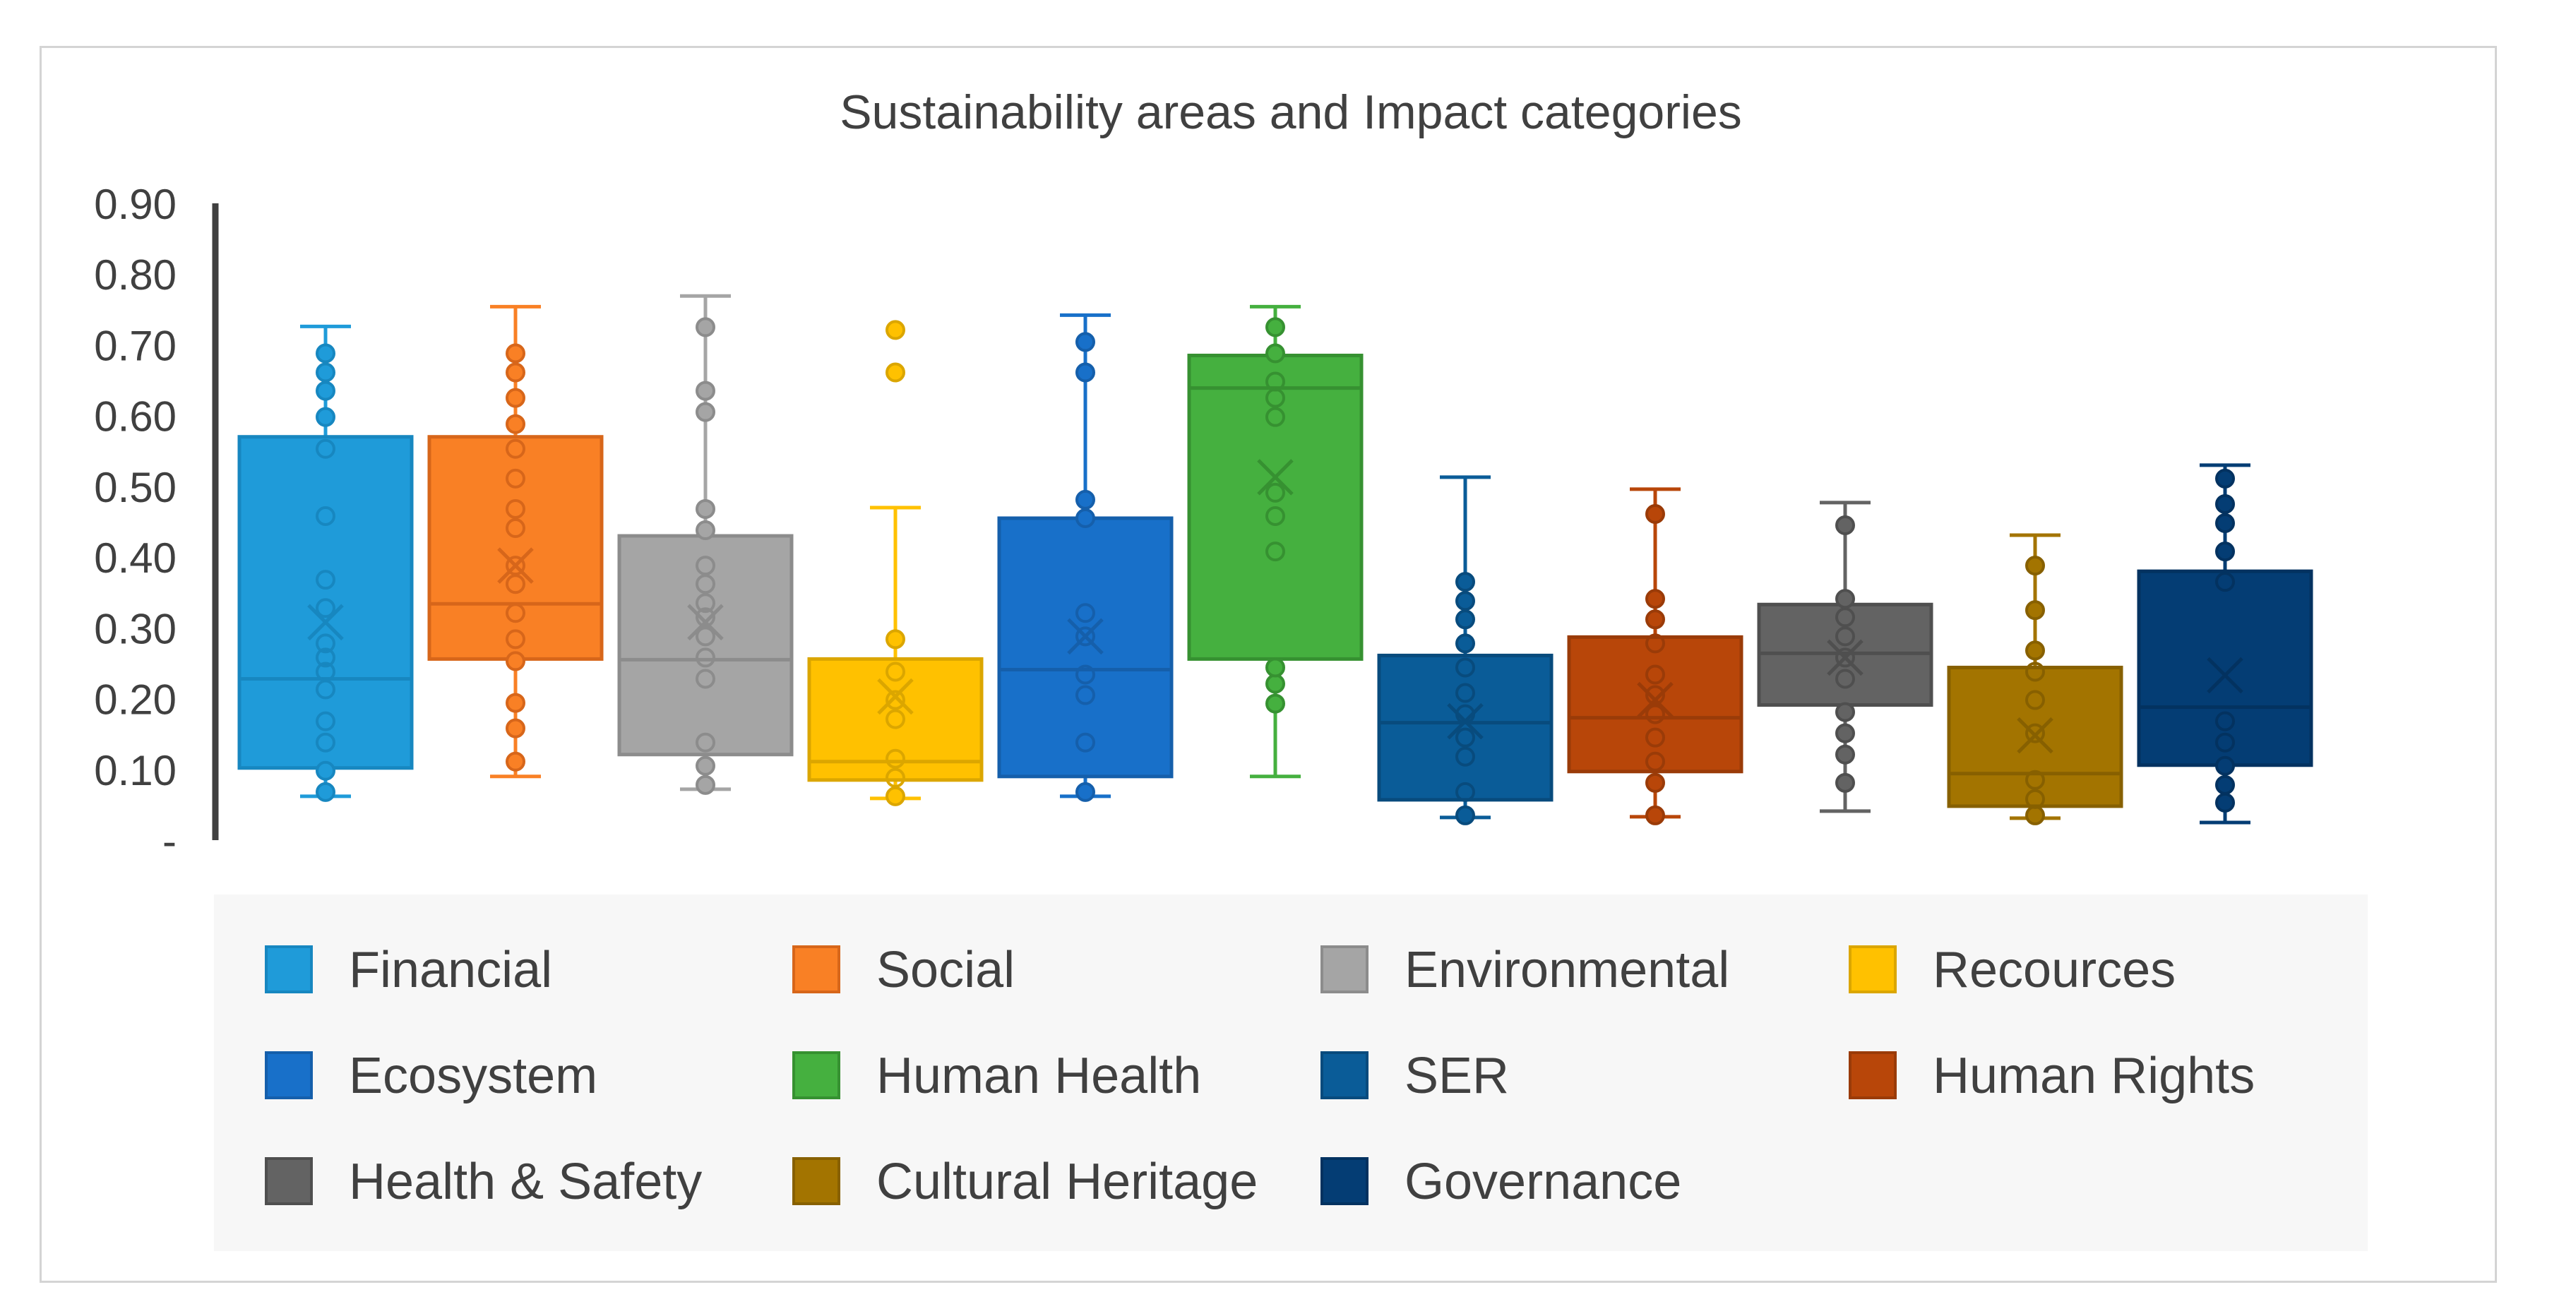 This screenshot has width=2576, height=1316. What do you see at coordinates (135, 345) in the screenshot?
I see `y-tick-label: 0.70` at bounding box center [135, 345].